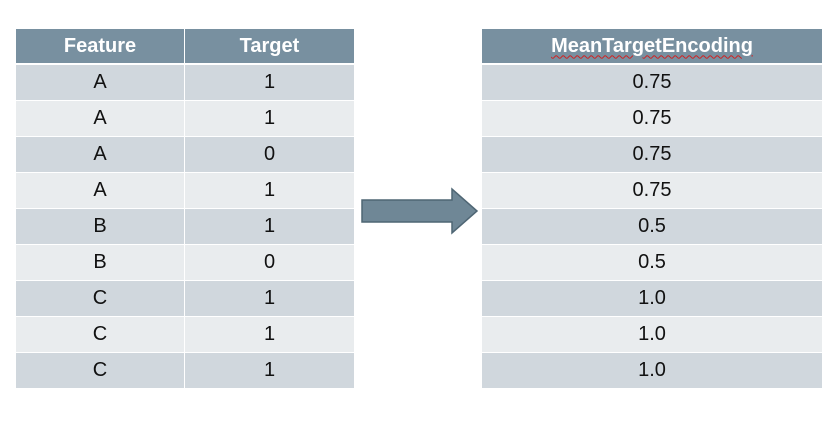  I want to click on table-row: B 0, so click(185, 263).